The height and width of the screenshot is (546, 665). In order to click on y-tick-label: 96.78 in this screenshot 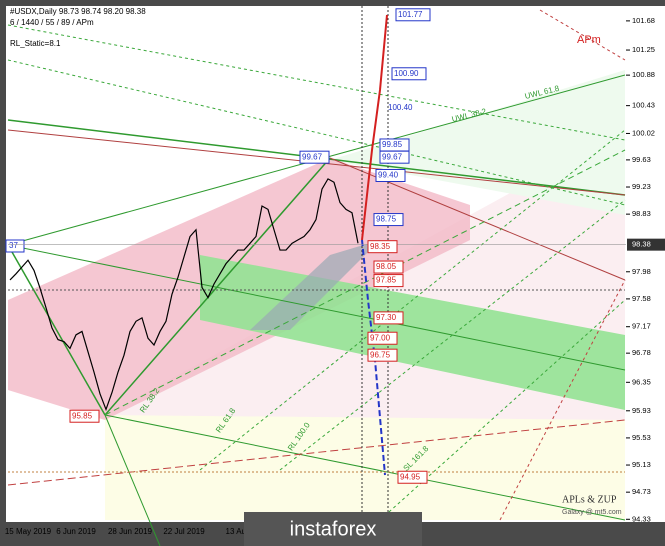, I will do `click(641, 352)`.